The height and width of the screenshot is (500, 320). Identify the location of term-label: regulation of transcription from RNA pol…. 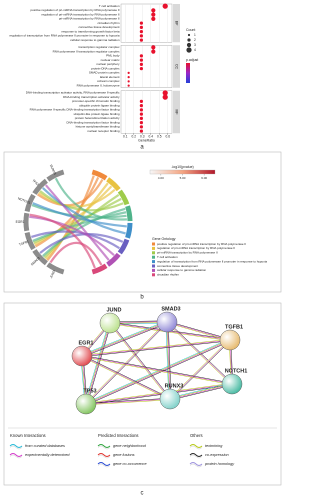
(64, 36).